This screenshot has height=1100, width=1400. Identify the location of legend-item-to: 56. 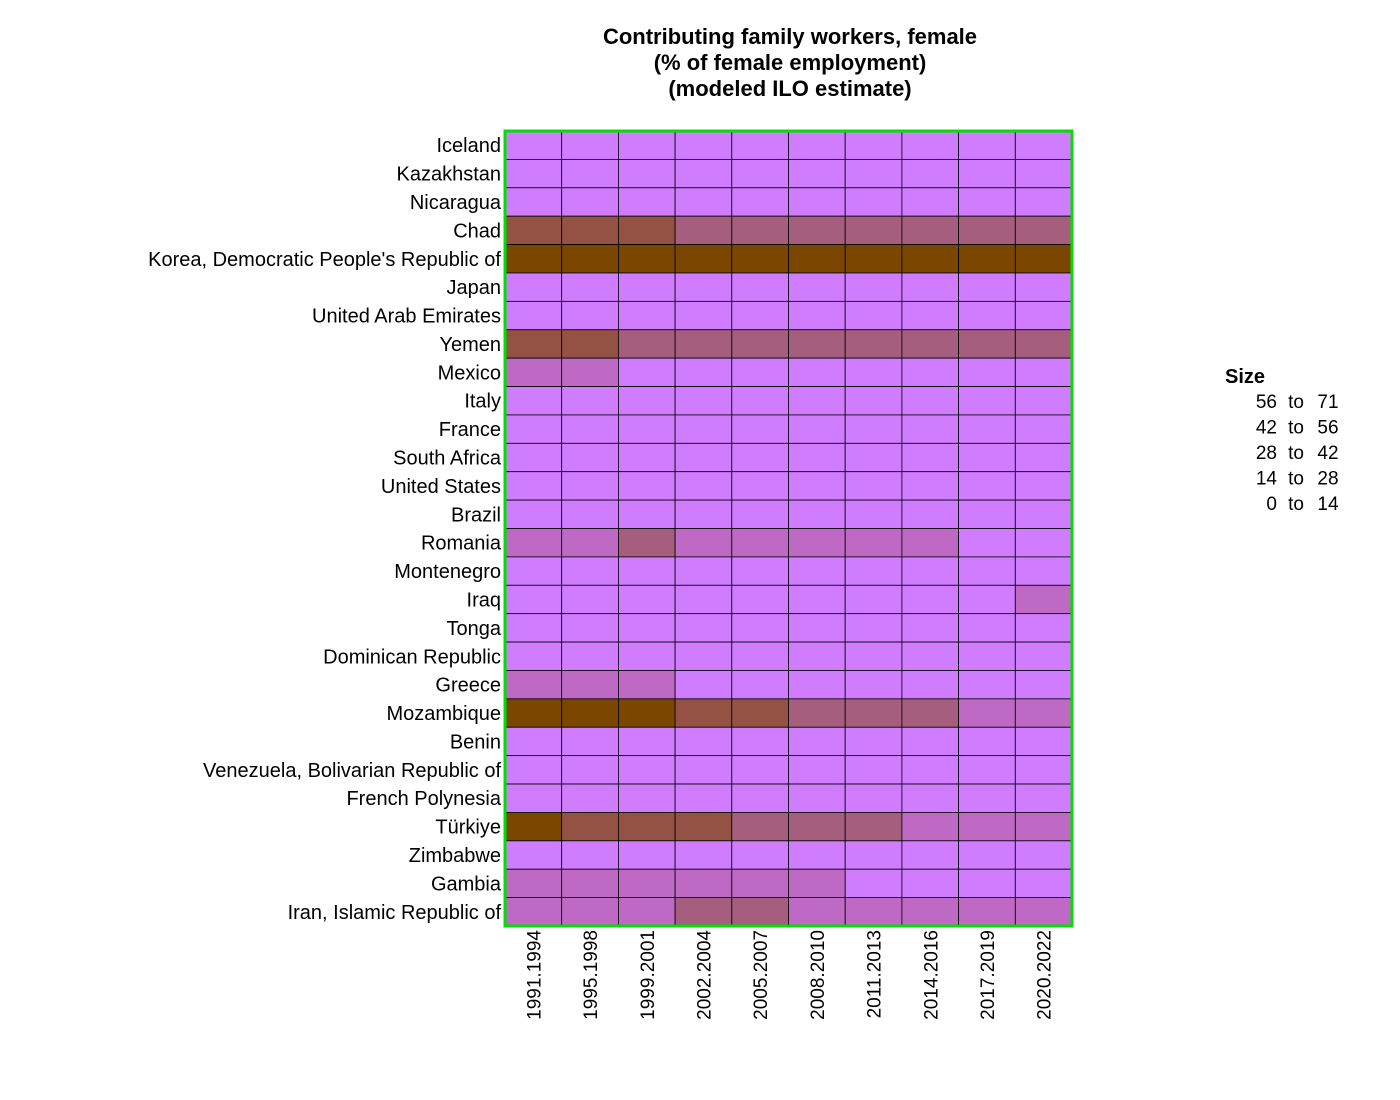
(1327, 428).